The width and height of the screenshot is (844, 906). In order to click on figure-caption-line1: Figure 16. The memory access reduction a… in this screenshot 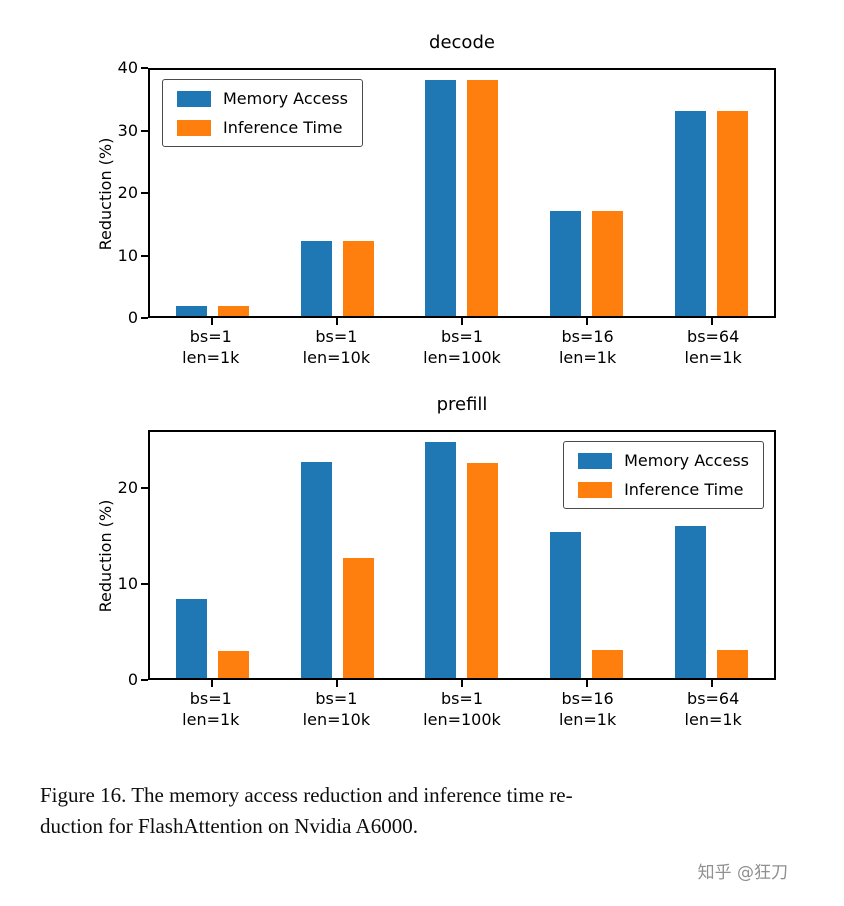, I will do `click(306, 795)`.